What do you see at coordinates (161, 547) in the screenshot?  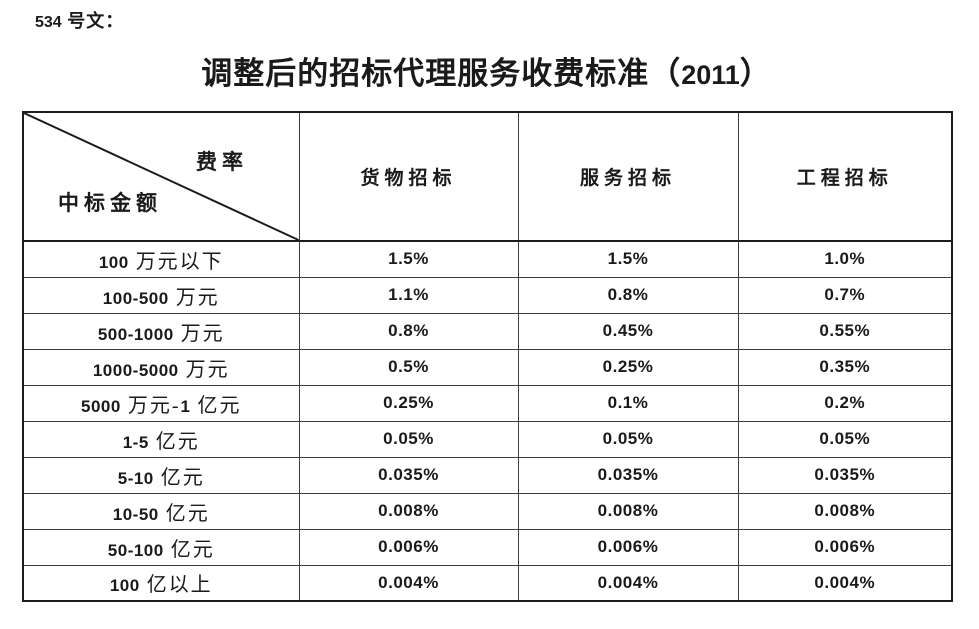 I see `amount-cell: 50-100 亿元` at bounding box center [161, 547].